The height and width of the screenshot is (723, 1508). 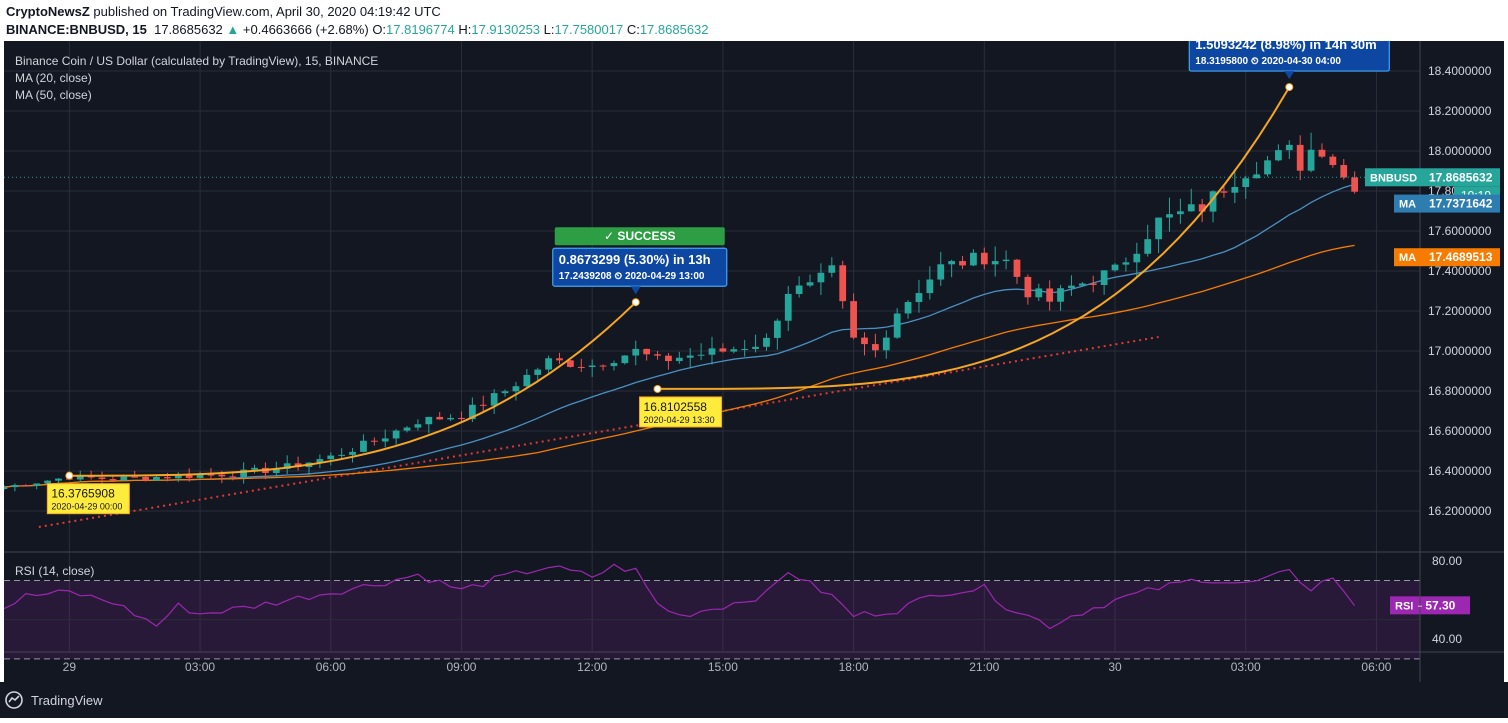 I want to click on rsi-price-label: RSI - 57.30, so click(x=1430, y=605).